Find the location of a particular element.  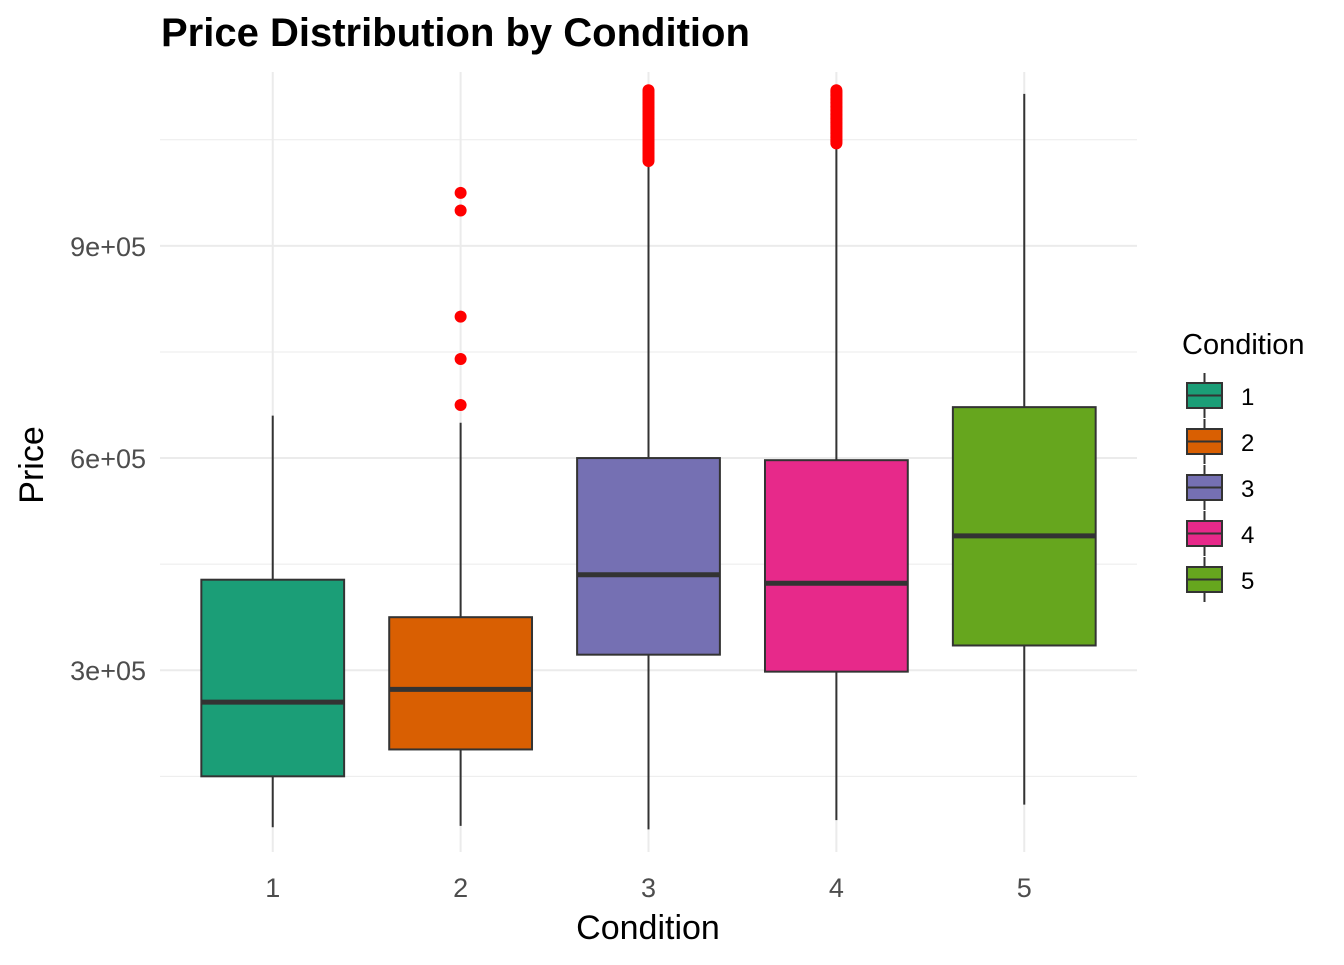

y-tick-label: 6e+05 is located at coordinates (108, 459).